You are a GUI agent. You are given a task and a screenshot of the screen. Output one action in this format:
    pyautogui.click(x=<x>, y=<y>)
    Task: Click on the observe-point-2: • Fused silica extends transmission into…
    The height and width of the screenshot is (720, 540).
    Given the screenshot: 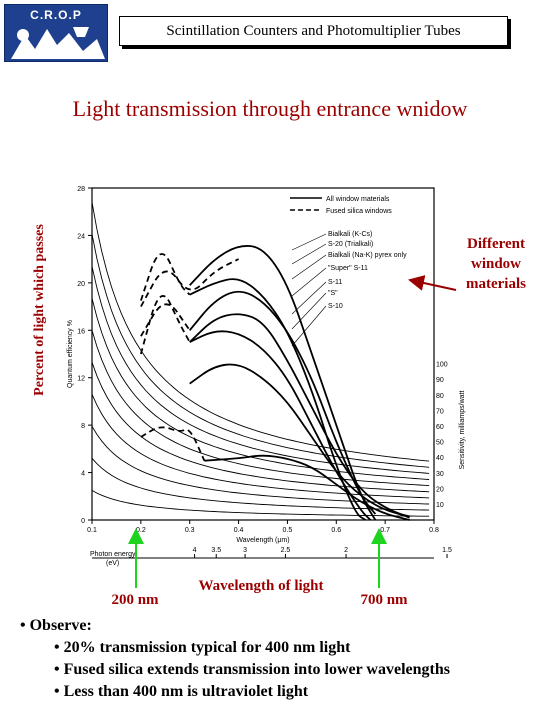 What is the action you would take?
    pyautogui.click(x=252, y=669)
    